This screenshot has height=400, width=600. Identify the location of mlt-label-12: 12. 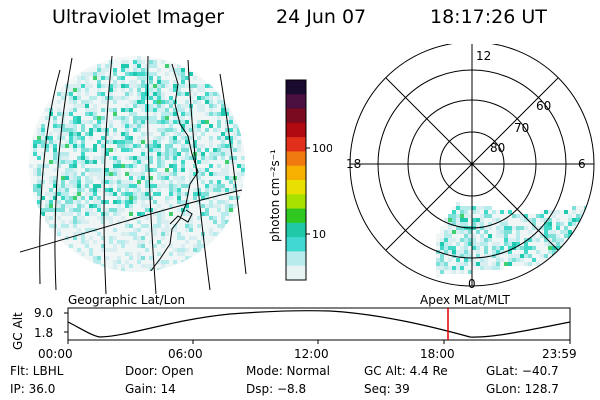
(483, 56).